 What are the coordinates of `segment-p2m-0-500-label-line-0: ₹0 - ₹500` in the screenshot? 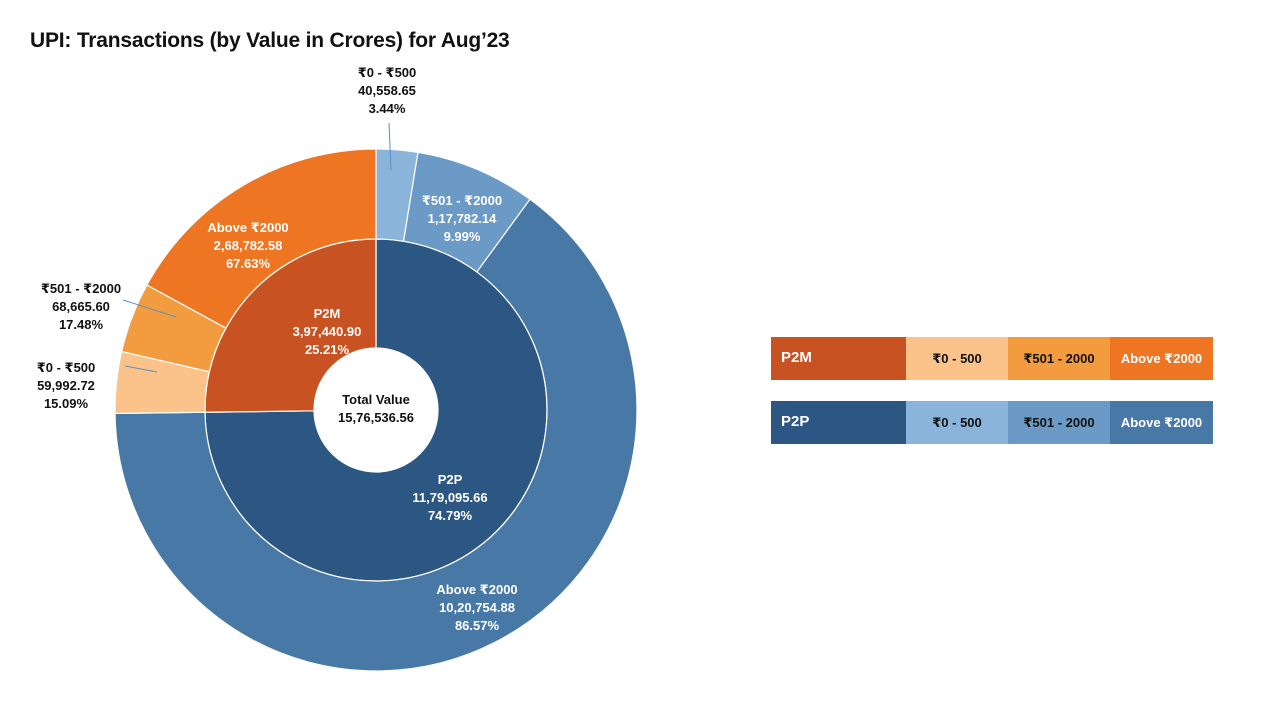 It's located at (66, 367).